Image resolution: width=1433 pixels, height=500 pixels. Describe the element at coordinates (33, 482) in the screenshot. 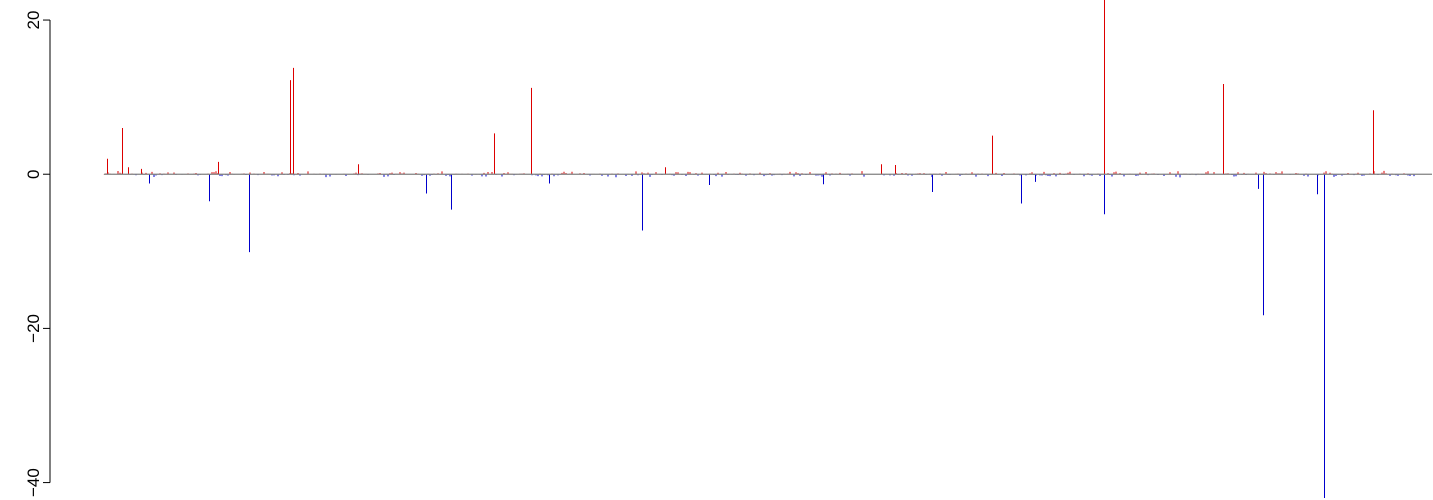

I see `y-tick-label: −40` at that location.